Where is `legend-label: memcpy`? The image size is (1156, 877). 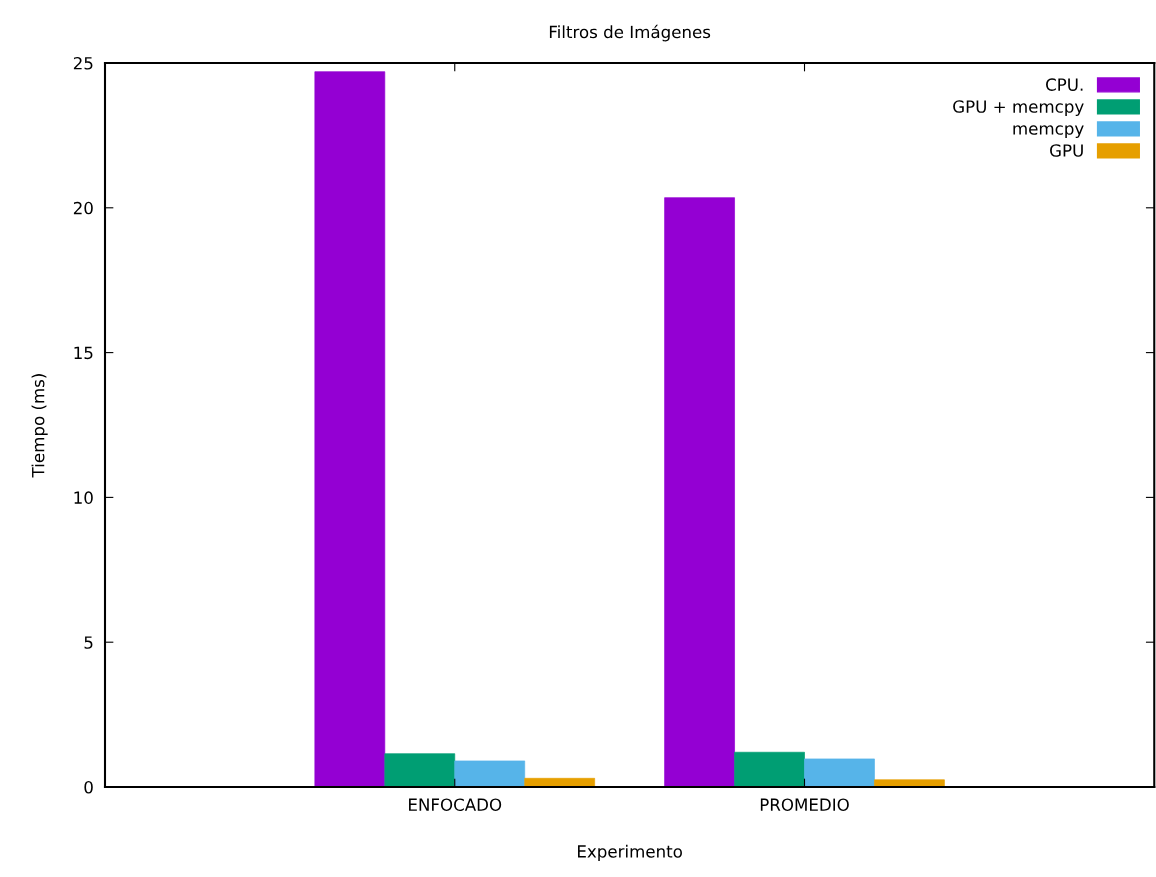 legend-label: memcpy is located at coordinates (1048, 132).